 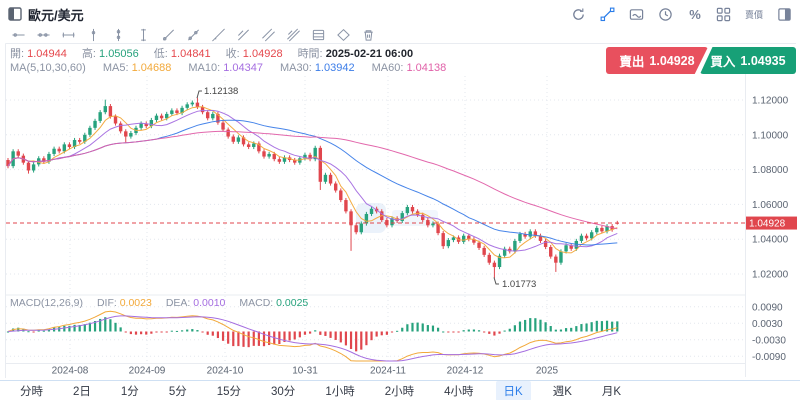 What do you see at coordinates (118, 34) in the screenshot?
I see `vertical-ray-tool-icon` at bounding box center [118, 34].